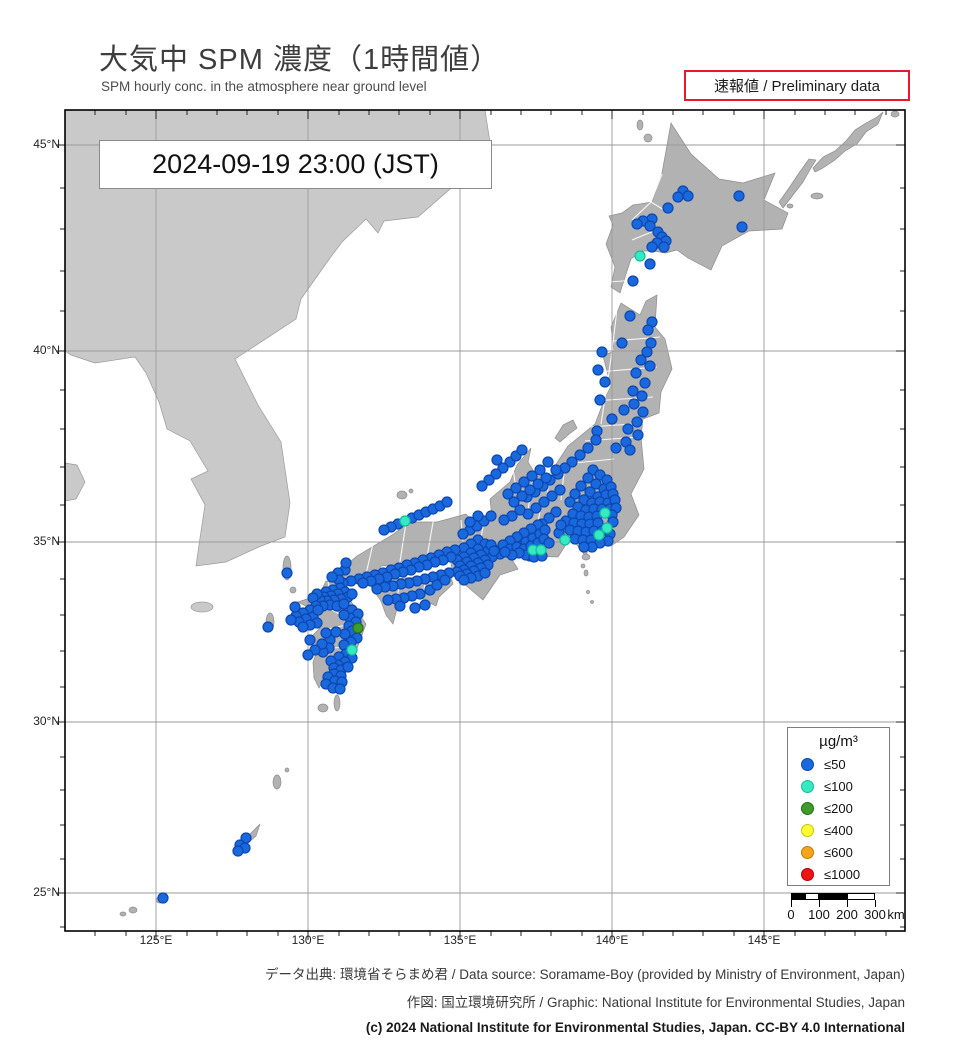  I want to click on lon-tick-label: 140°E, so click(612, 940).